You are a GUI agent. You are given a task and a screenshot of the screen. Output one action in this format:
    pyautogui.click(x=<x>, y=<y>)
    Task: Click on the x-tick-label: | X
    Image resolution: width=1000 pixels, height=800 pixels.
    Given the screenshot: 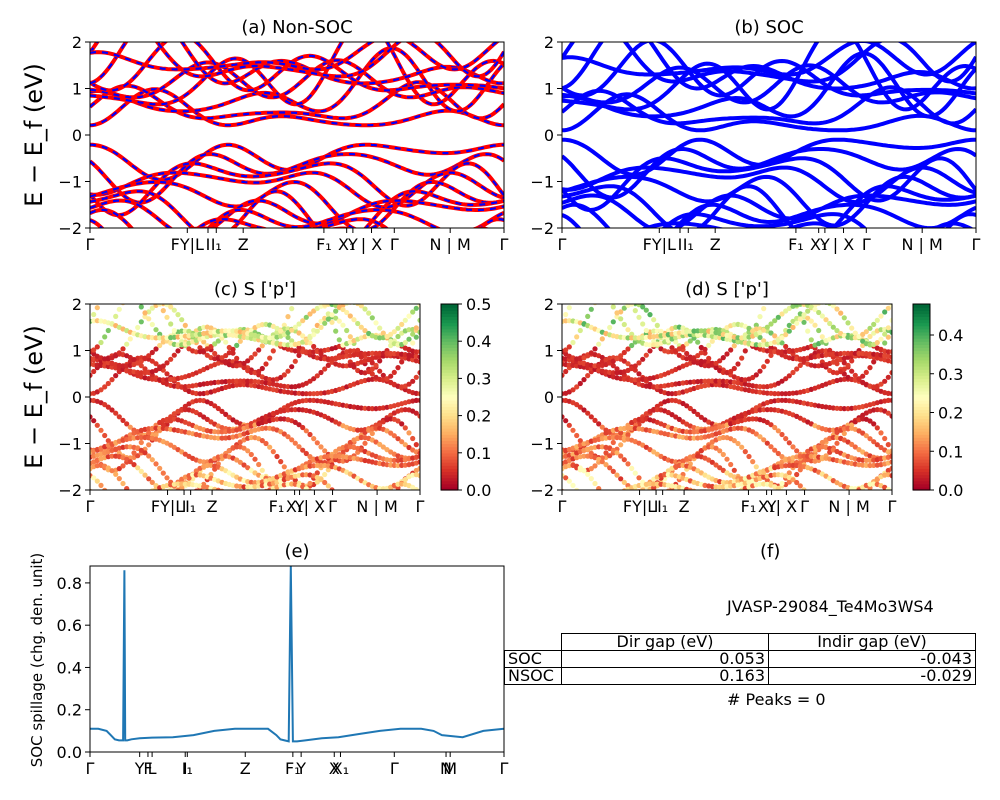 What is the action you would take?
    pyautogui.click(x=843, y=244)
    